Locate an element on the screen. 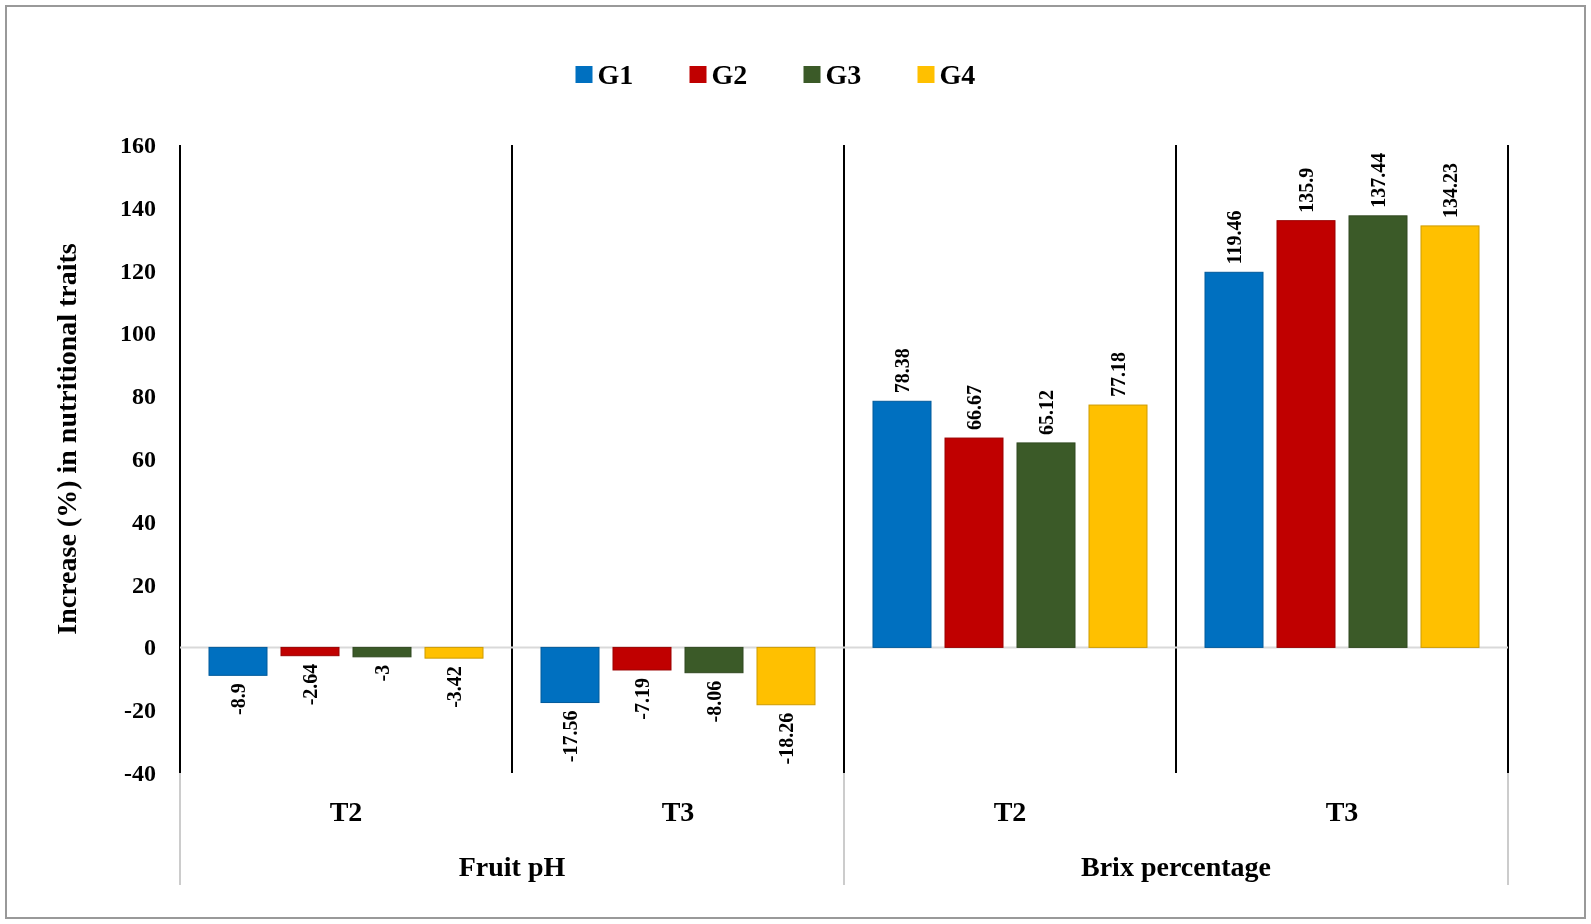  legend-label: G1 is located at coordinates (615, 74).